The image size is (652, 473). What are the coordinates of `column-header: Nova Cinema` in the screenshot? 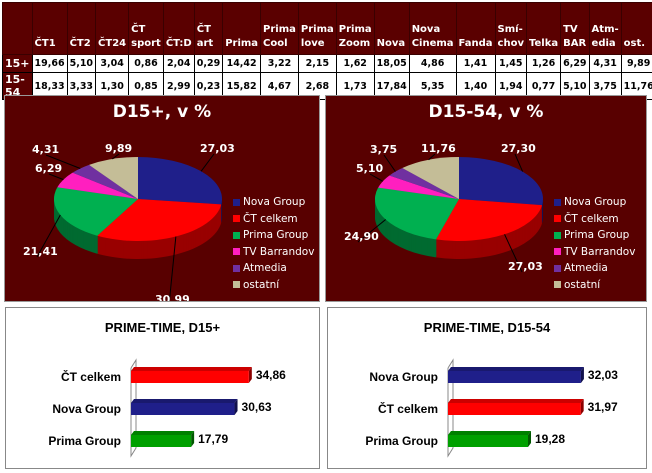 It's located at (432, 28).